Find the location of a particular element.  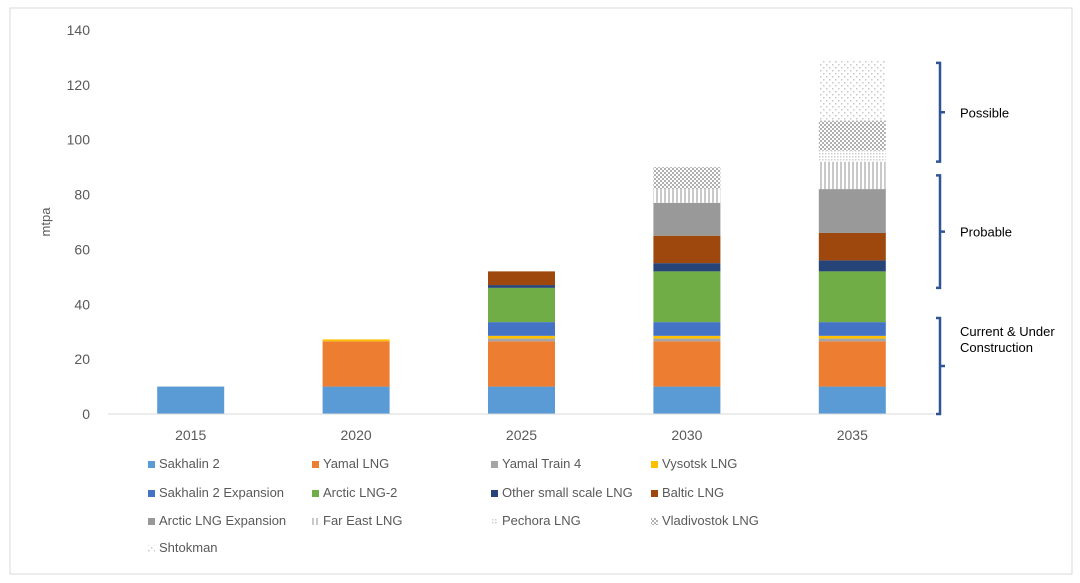

bracket-probable is located at coordinates (940, 232).